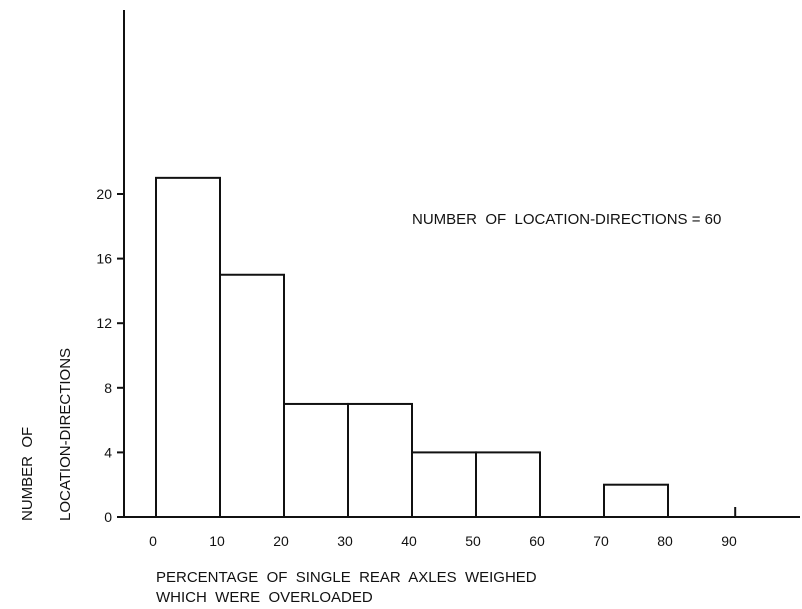 The height and width of the screenshot is (609, 802). What do you see at coordinates (108, 388) in the screenshot?
I see `y-tick-label: 8` at bounding box center [108, 388].